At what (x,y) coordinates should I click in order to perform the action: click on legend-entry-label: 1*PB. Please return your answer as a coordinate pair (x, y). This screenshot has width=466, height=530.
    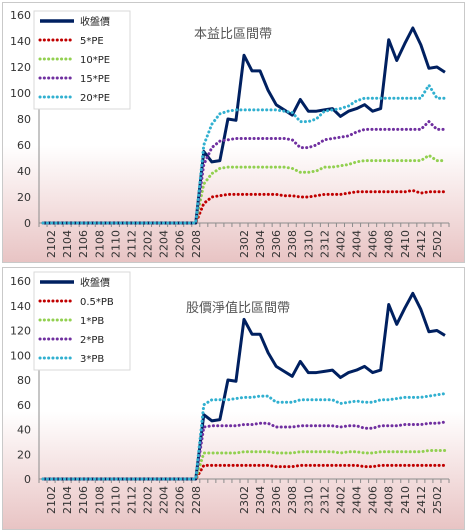
    Looking at the image, I should click on (92, 321).